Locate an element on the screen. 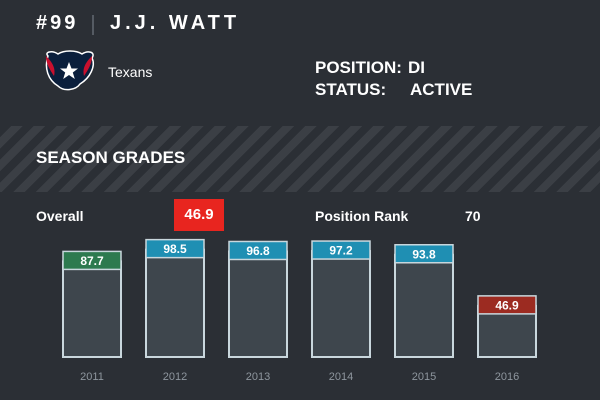  grade-badge-2016 is located at coordinates (507, 305).